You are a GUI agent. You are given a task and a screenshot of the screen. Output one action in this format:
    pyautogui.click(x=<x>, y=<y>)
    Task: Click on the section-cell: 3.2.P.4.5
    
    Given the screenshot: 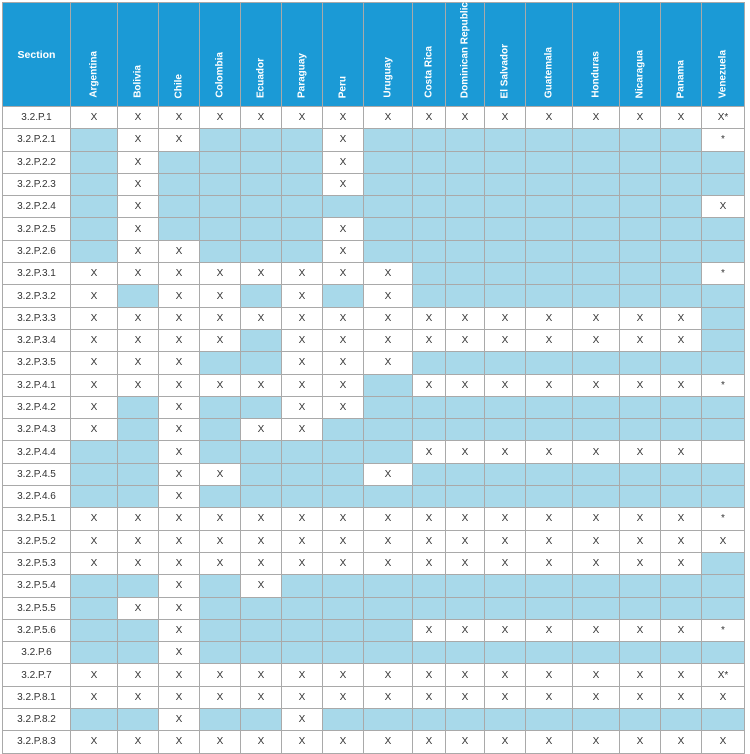 What is the action you would take?
    pyautogui.click(x=36, y=474)
    